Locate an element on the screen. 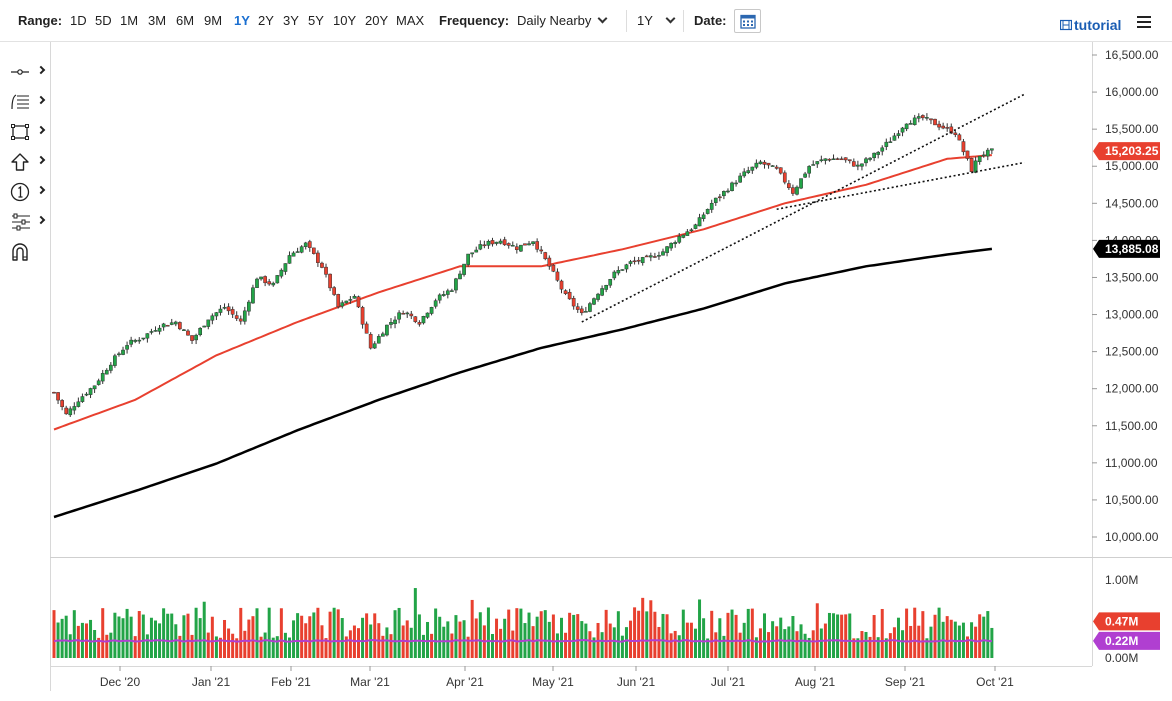 The image size is (1172, 701). price-tick-label: 14,500.00 is located at coordinates (1132, 203).